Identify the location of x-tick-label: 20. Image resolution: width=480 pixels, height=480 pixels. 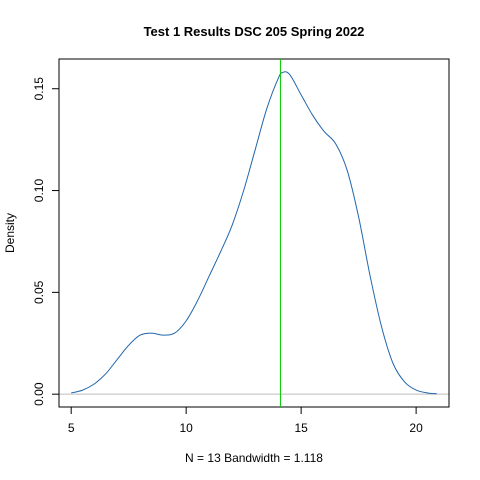
(416, 428).